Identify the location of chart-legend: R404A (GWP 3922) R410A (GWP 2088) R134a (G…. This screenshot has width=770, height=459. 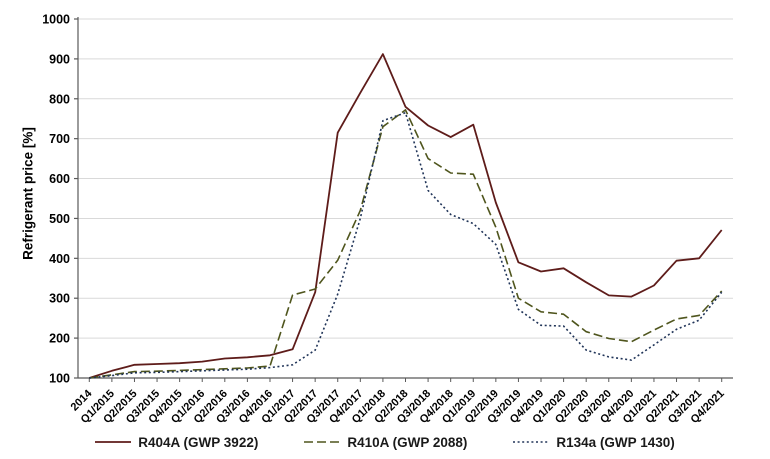
(385, 442).